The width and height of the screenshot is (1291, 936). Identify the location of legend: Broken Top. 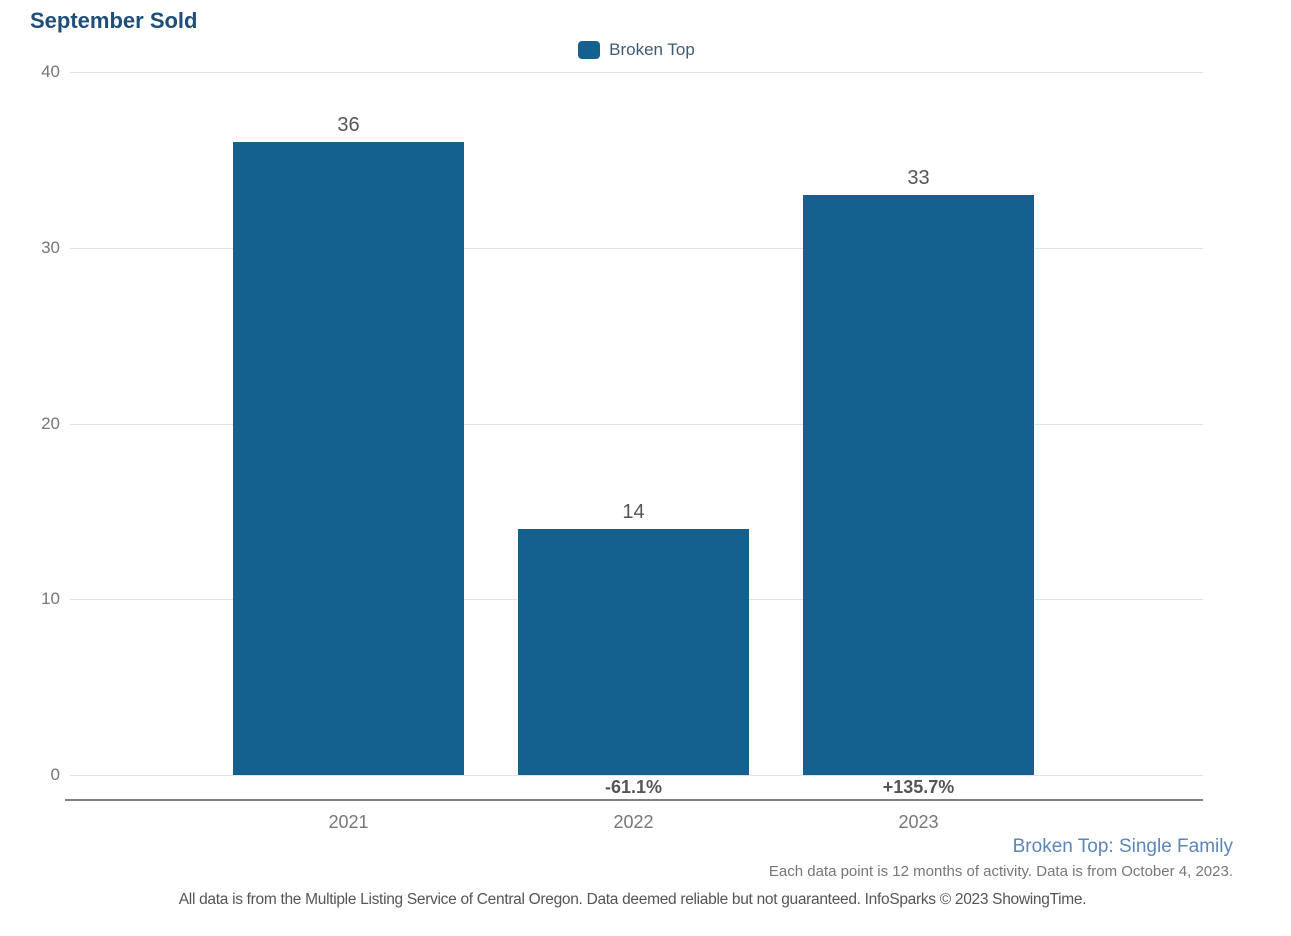
(636, 50).